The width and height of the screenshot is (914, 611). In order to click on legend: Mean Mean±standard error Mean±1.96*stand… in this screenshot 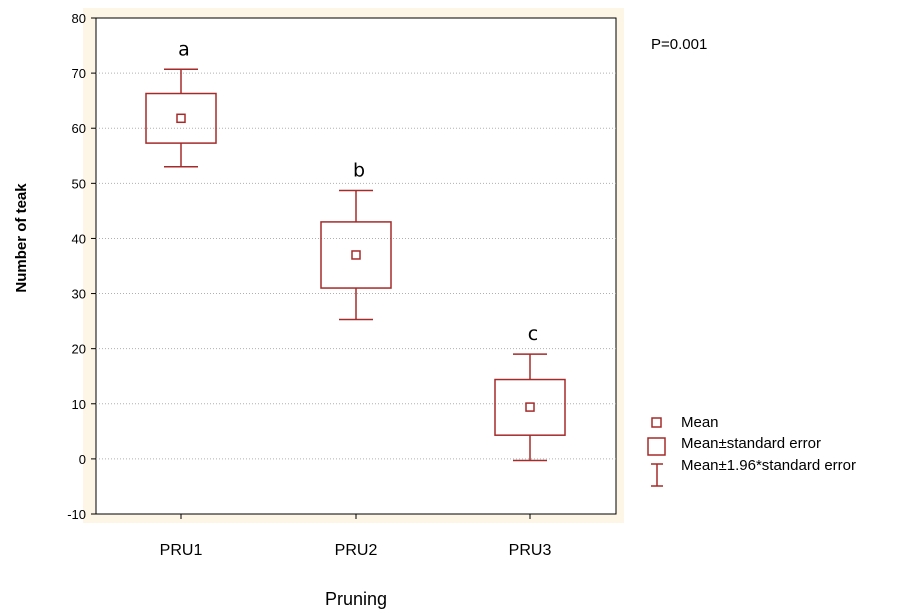, I will do `click(751, 450)`.